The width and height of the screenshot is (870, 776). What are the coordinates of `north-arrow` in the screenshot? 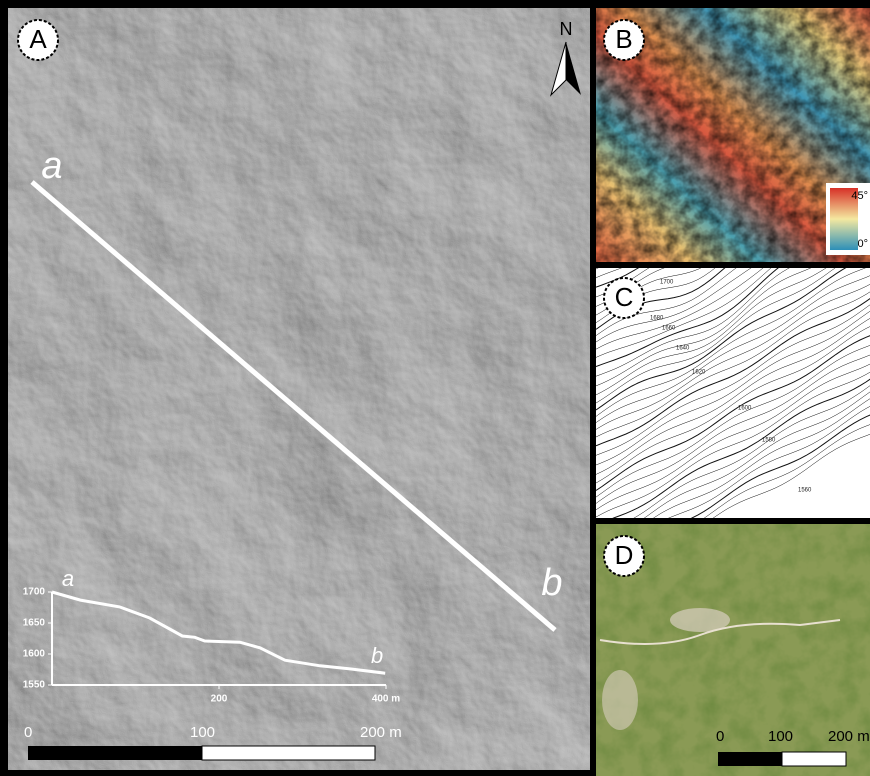 It's located at (573, 68).